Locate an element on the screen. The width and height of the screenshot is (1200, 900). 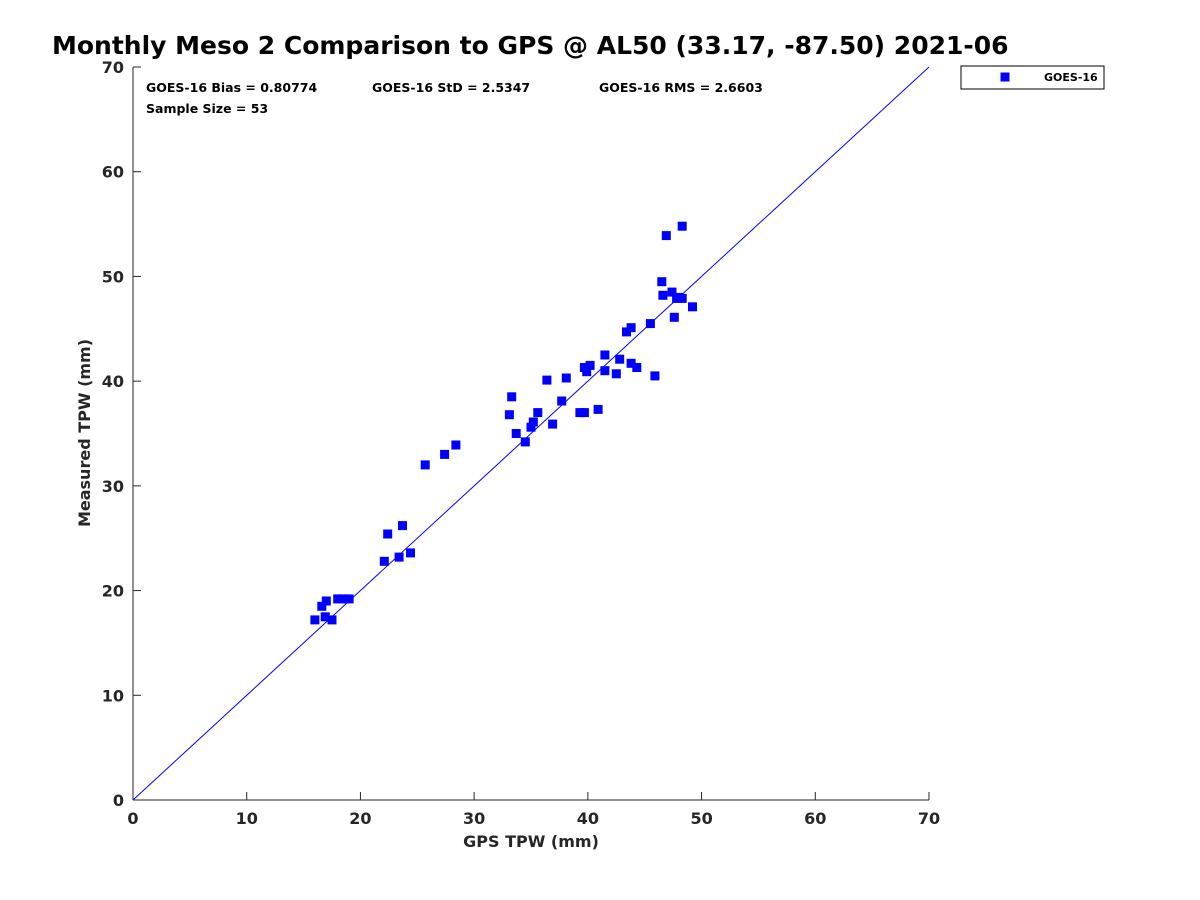
x-tick-label: 40 is located at coordinates (588, 818).